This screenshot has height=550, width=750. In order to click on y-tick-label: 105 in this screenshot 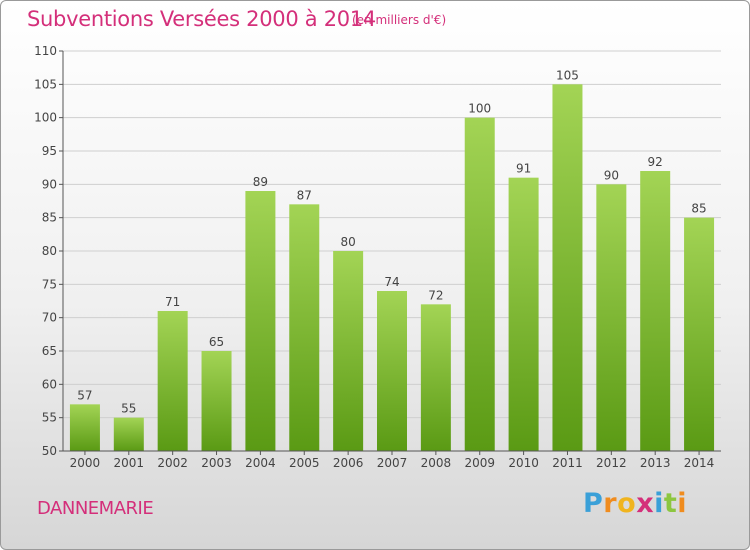, I will do `click(45, 84)`.